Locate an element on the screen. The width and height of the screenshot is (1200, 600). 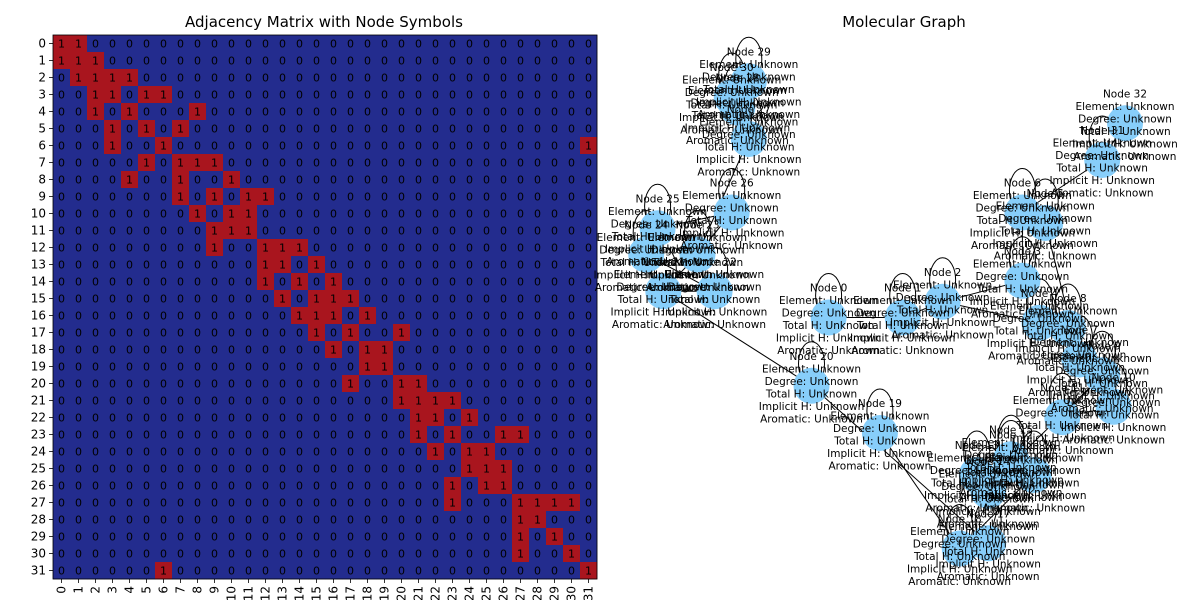
matrix-cell-value-1-27: 0 is located at coordinates (520, 61).